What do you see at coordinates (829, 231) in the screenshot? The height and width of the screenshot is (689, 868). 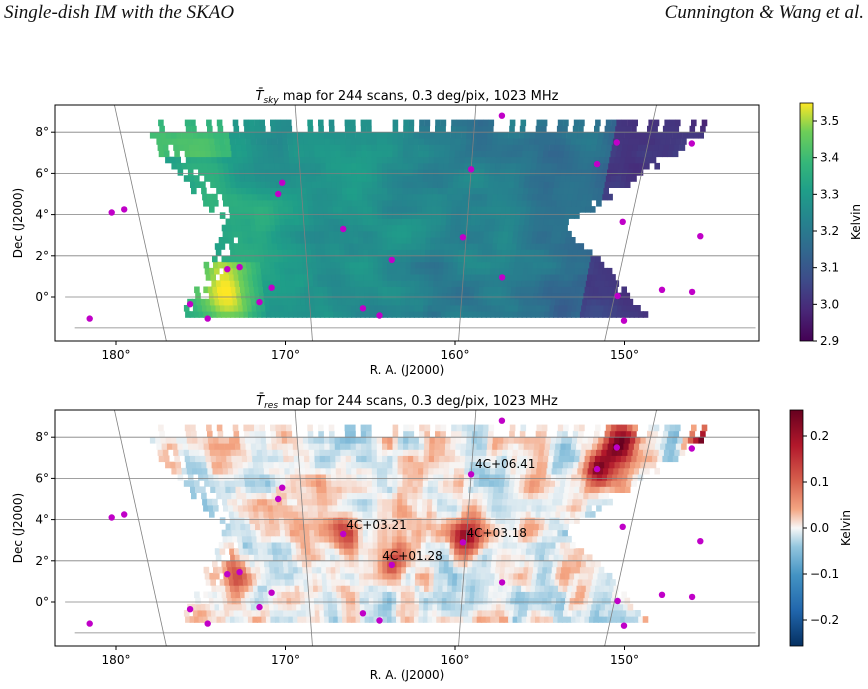 I see `colorbar-tick-label: 3.2` at bounding box center [829, 231].